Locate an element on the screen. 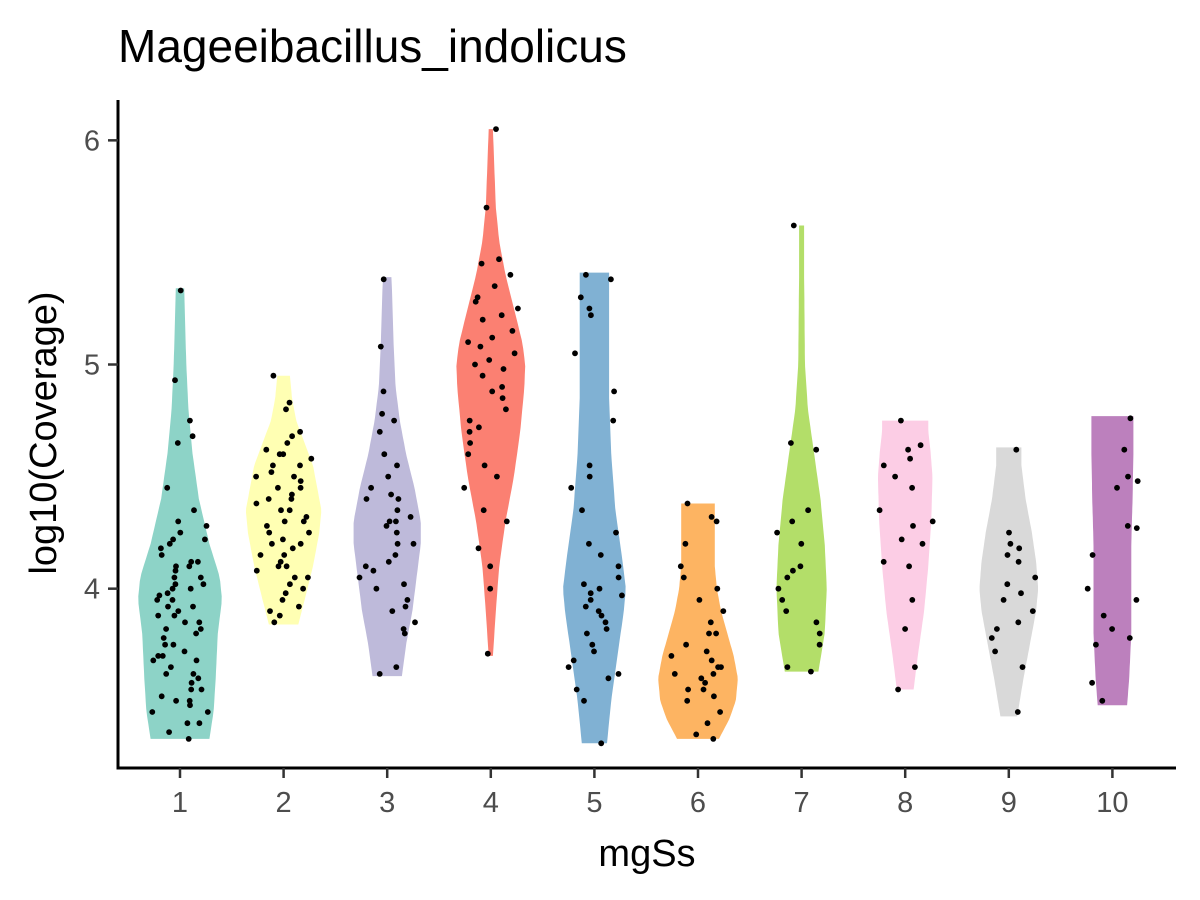  x-tick-label-1: 1 is located at coordinates (180, 803).